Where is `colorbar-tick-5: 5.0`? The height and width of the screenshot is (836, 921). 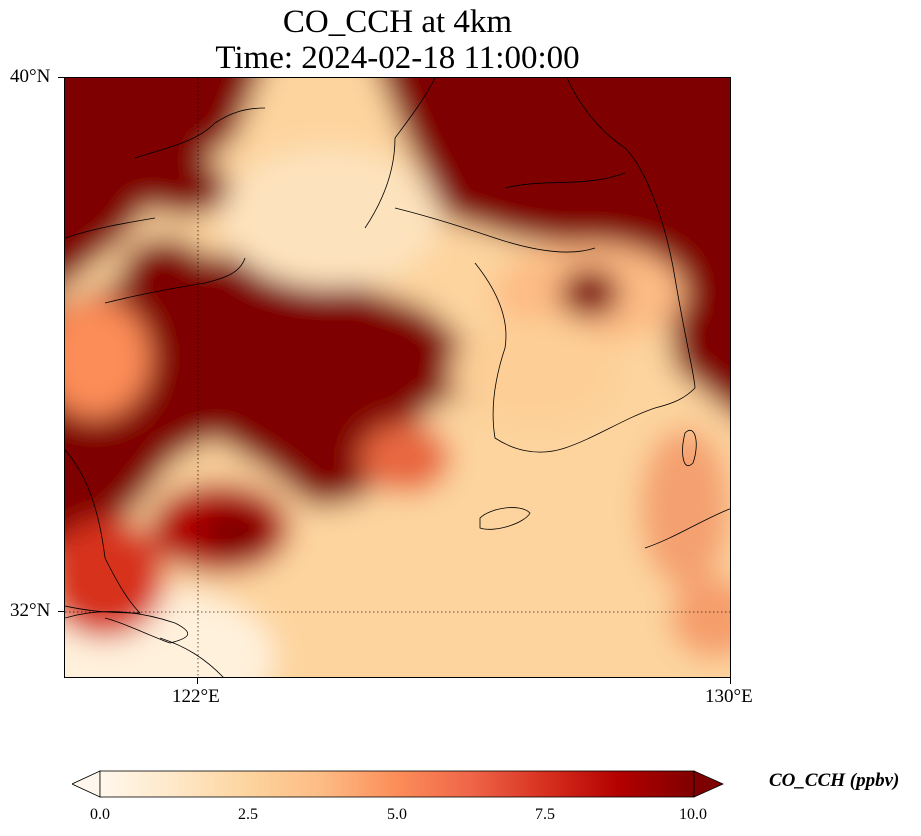
colorbar-tick-5: 5.0 is located at coordinates (397, 814).